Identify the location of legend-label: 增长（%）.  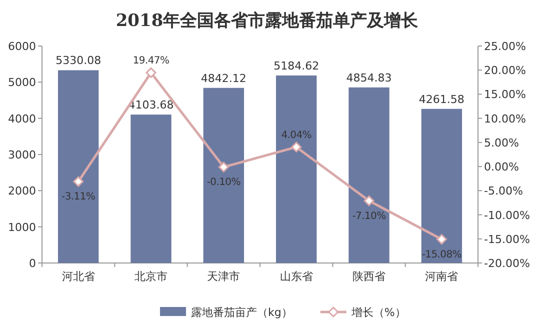
(378, 312).